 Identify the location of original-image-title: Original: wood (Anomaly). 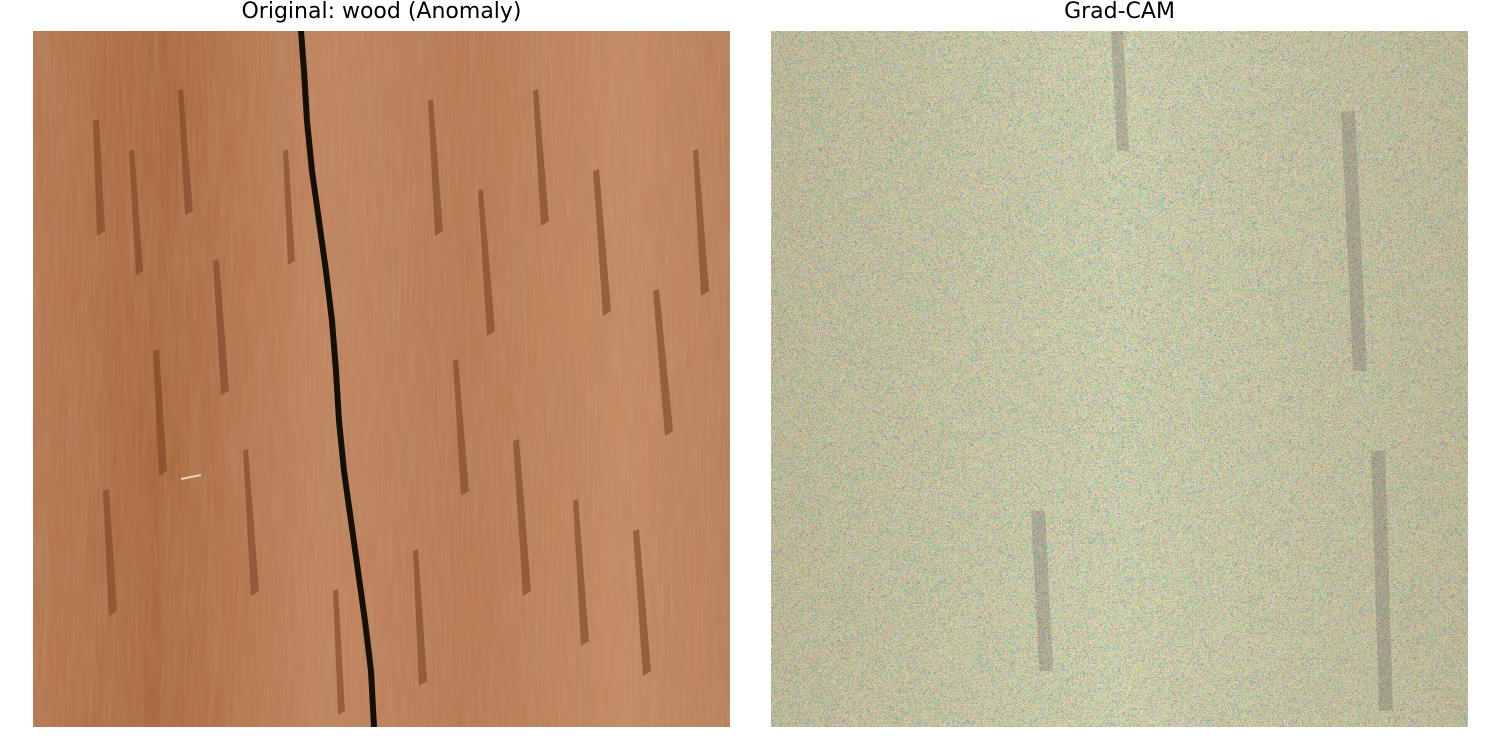
(381, 12).